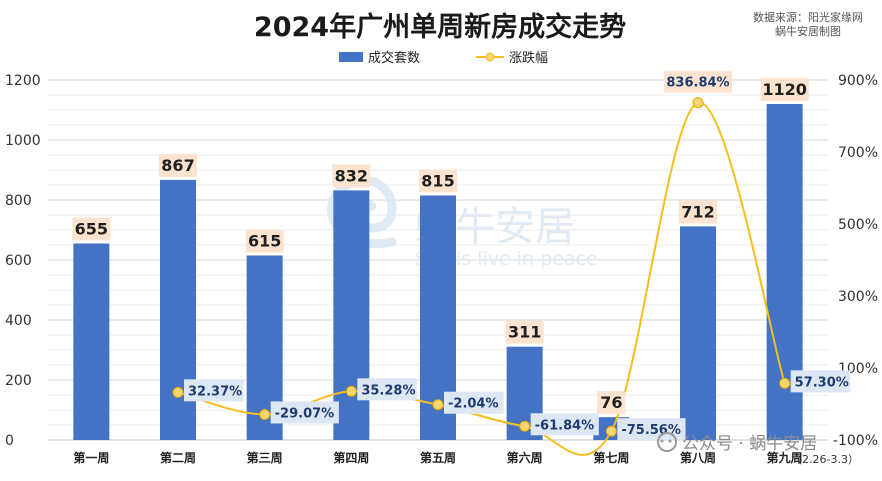  I want to click on y-right-tick: -100%, so click(855, 441).